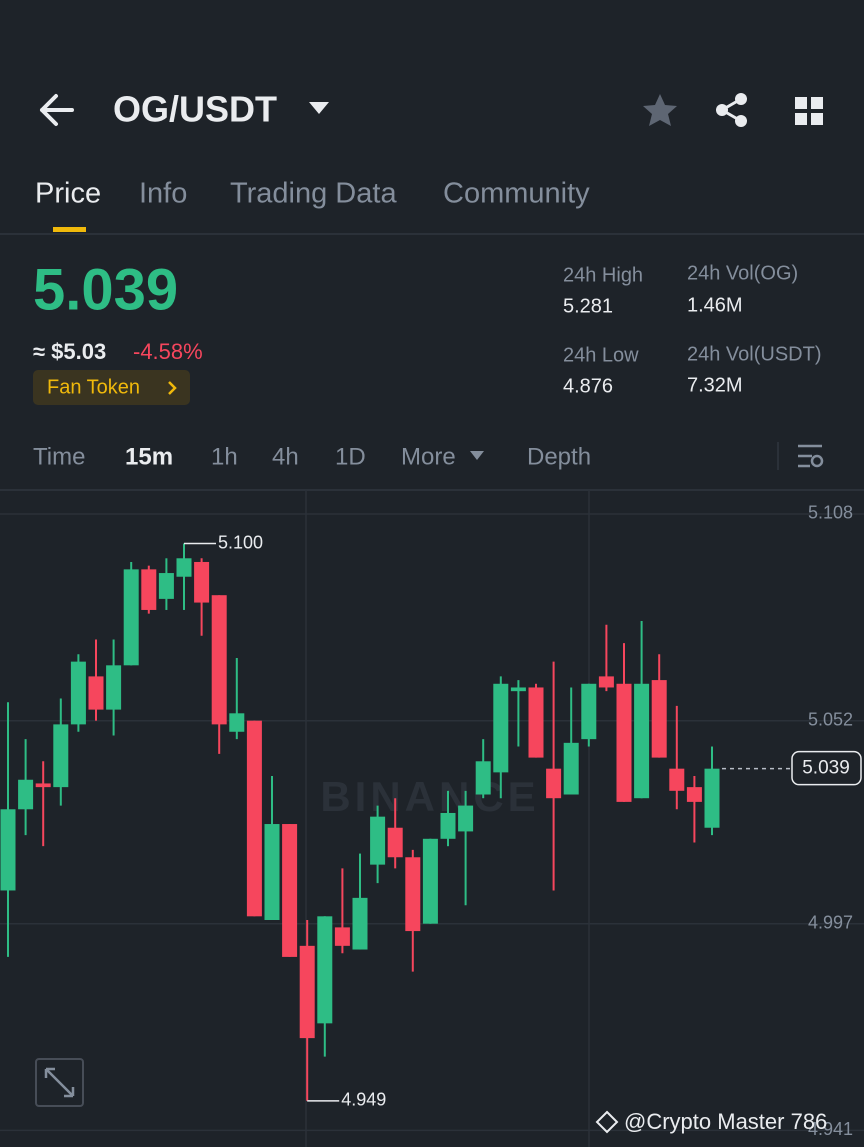 This screenshot has width=864, height=1147. What do you see at coordinates (830, 513) in the screenshot?
I see `y-tick-label: 5.108` at bounding box center [830, 513].